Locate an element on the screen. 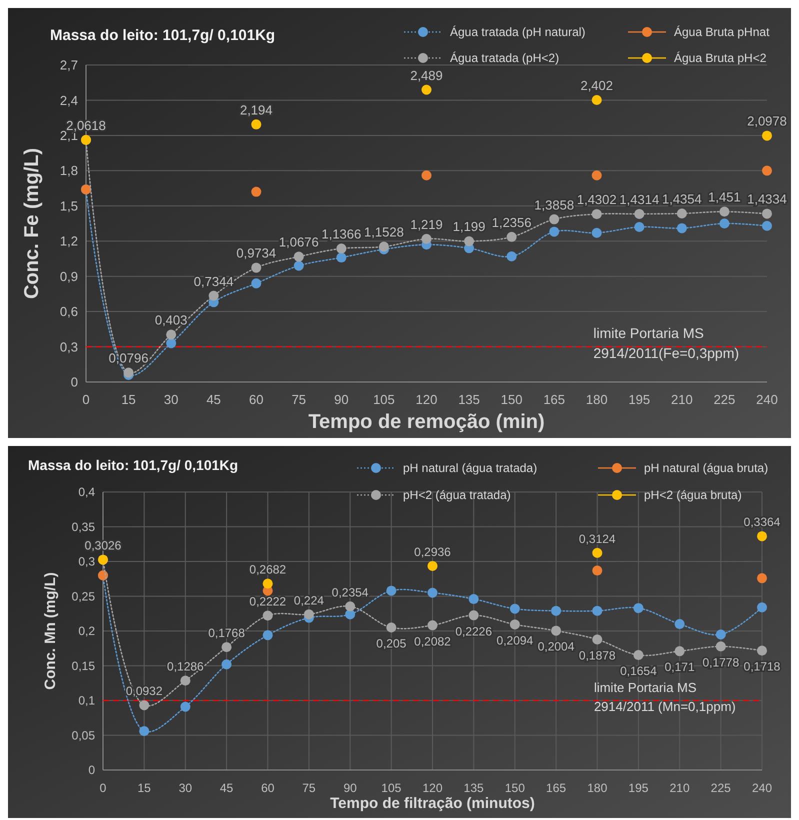  data-label: 1,4354 is located at coordinates (682, 198).